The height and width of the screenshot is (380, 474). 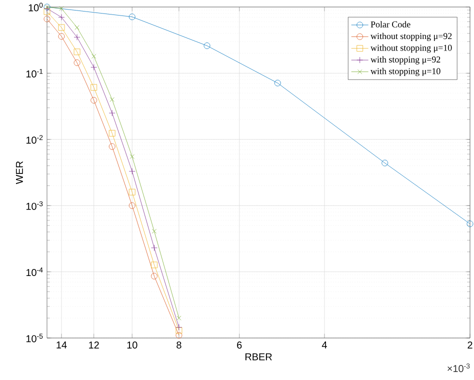 I want to click on y-tick-label: 10$^{-3}$, so click(x=34, y=205).